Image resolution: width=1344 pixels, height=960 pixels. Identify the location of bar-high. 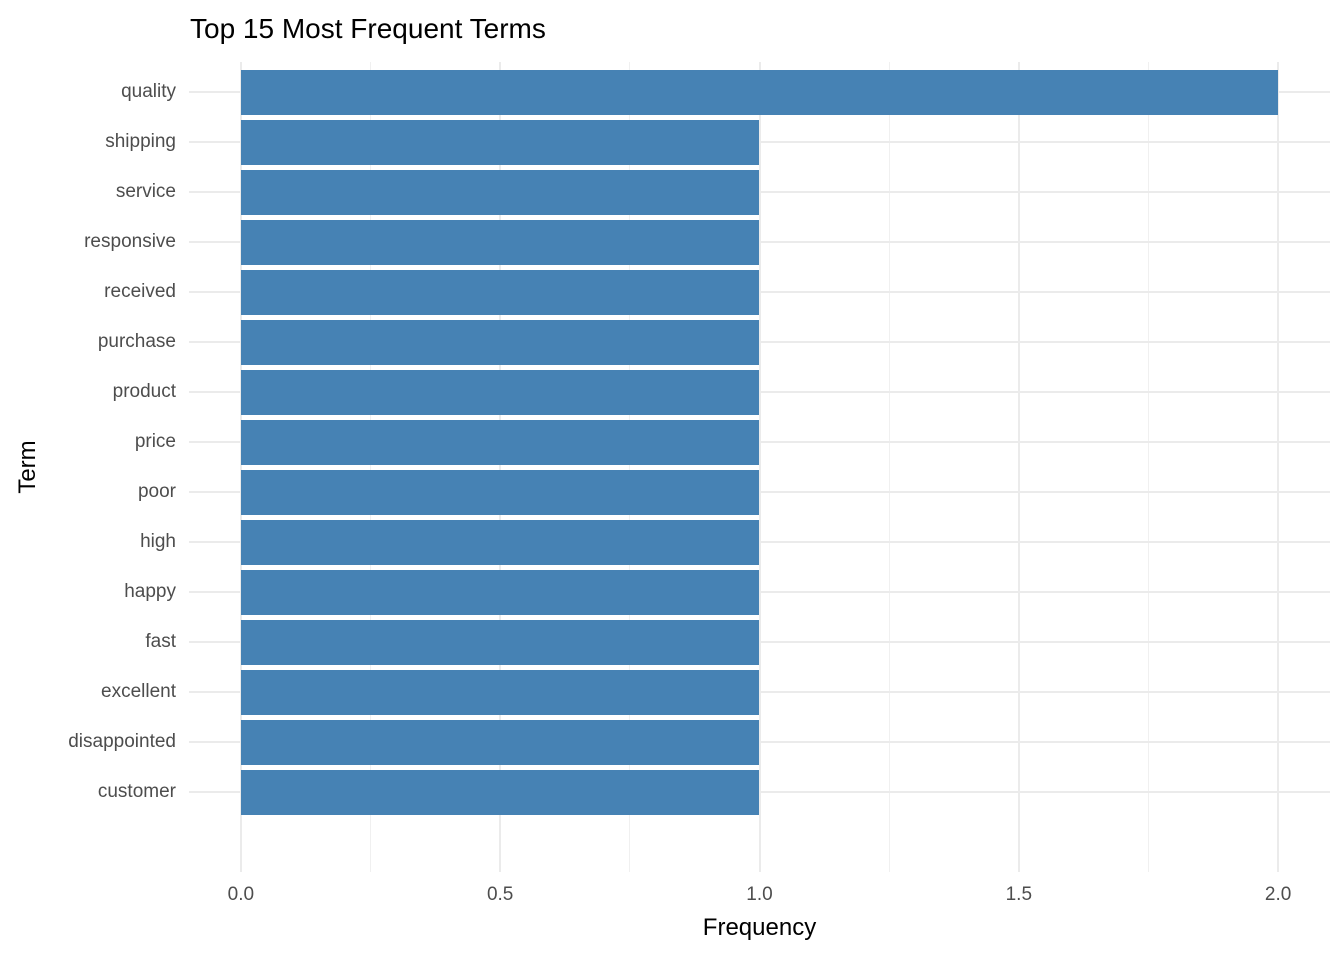
(500, 542).